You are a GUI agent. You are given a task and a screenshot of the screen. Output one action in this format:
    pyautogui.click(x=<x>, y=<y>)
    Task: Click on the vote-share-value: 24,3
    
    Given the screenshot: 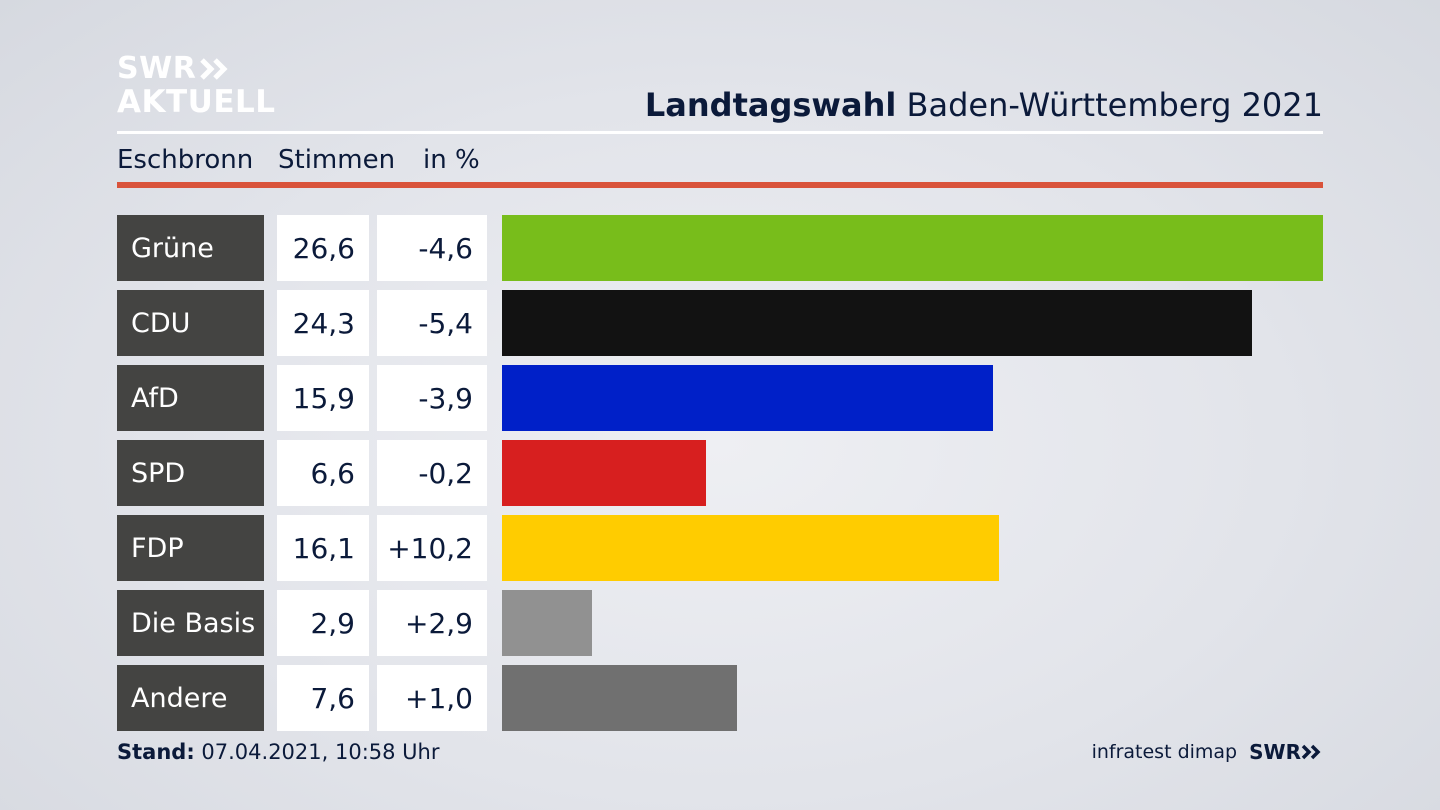 What is the action you would take?
    pyautogui.click(x=323, y=323)
    